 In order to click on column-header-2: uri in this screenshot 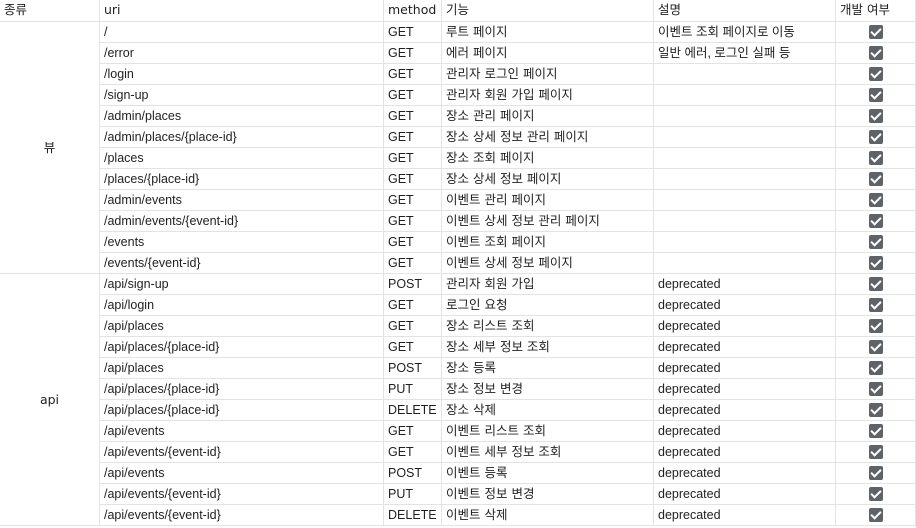, I will do `click(242, 11)`.